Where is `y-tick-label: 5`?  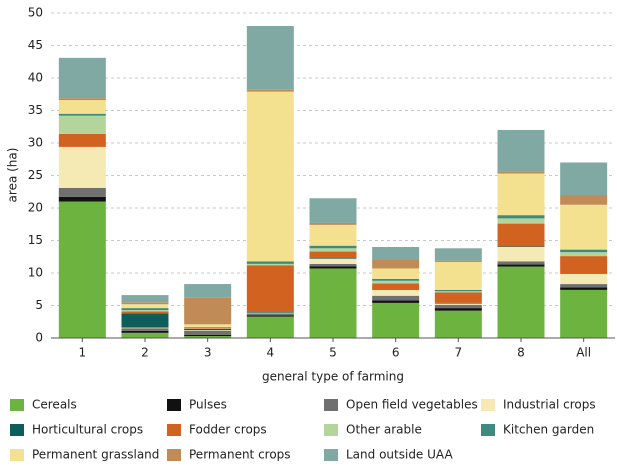 y-tick-label: 5 is located at coordinates (39, 305).